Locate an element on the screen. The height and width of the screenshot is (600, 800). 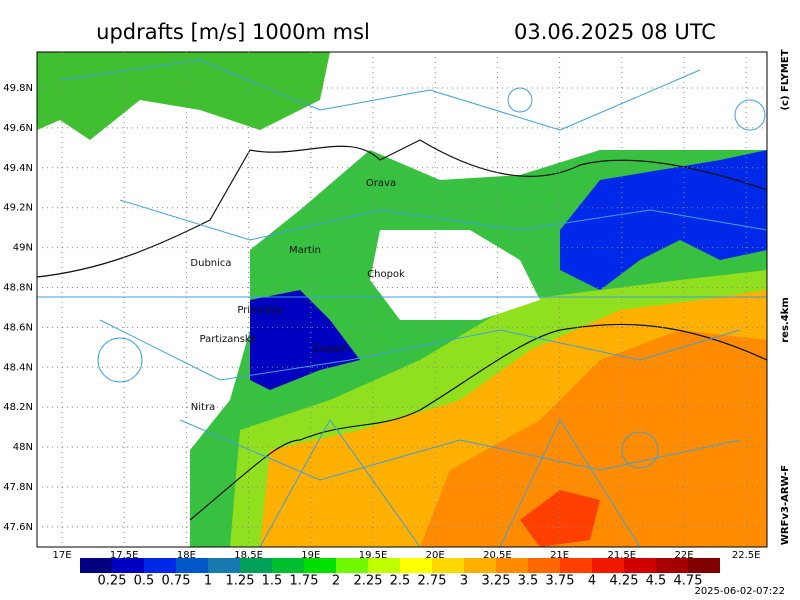
colorbar-label: 0.25 is located at coordinates (112, 581).